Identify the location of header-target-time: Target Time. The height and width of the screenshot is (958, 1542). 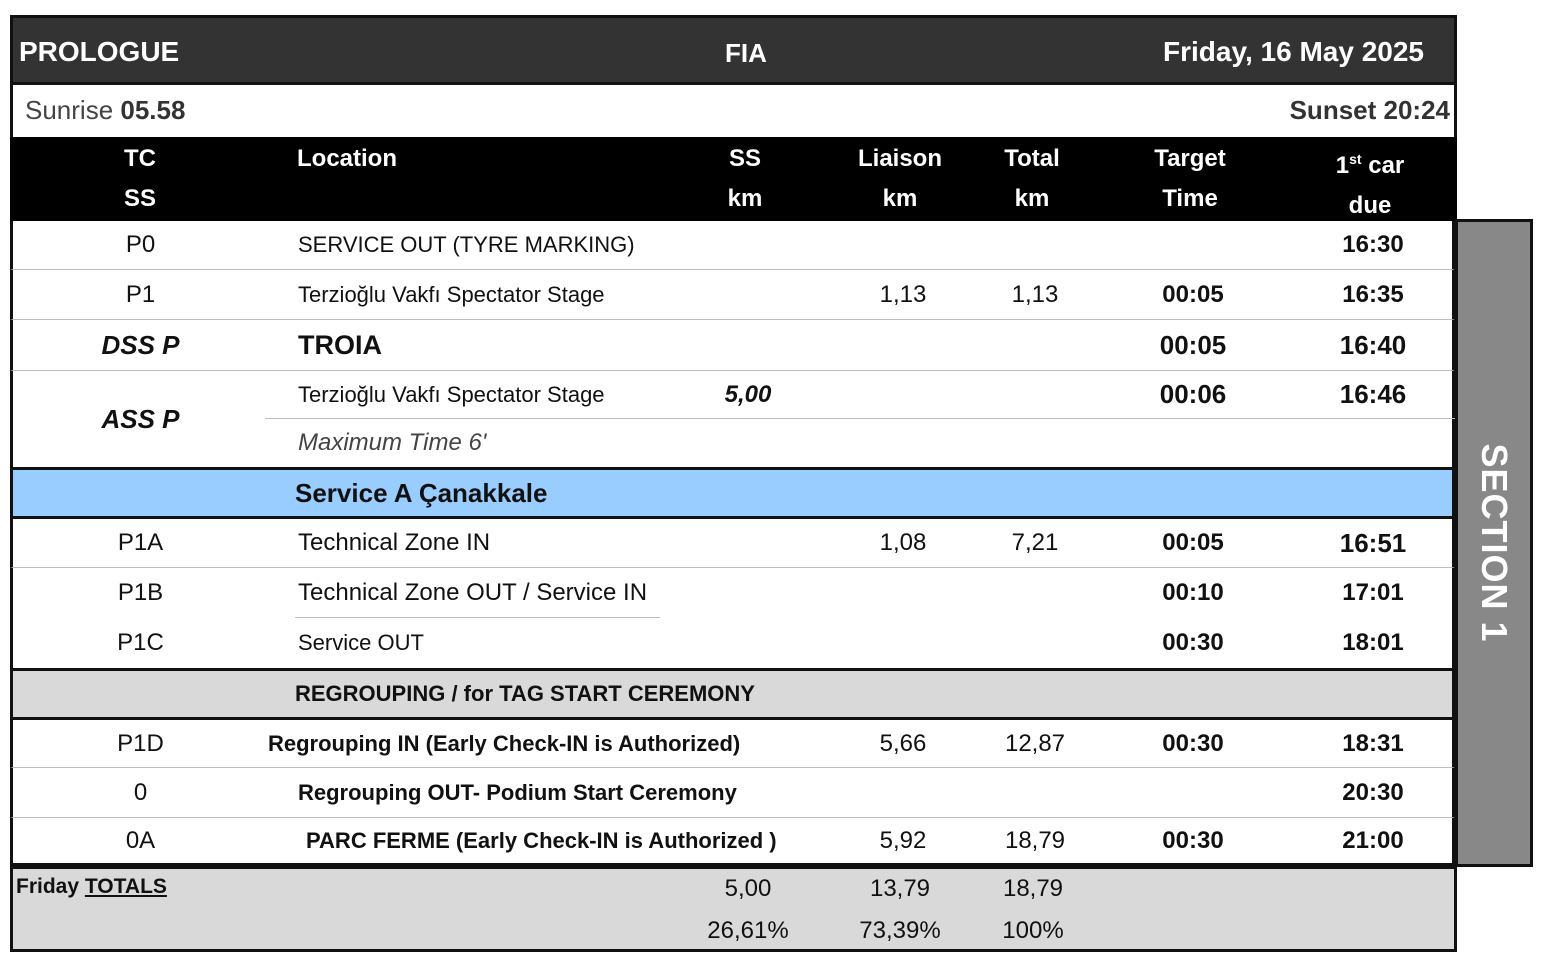
(1190, 178).